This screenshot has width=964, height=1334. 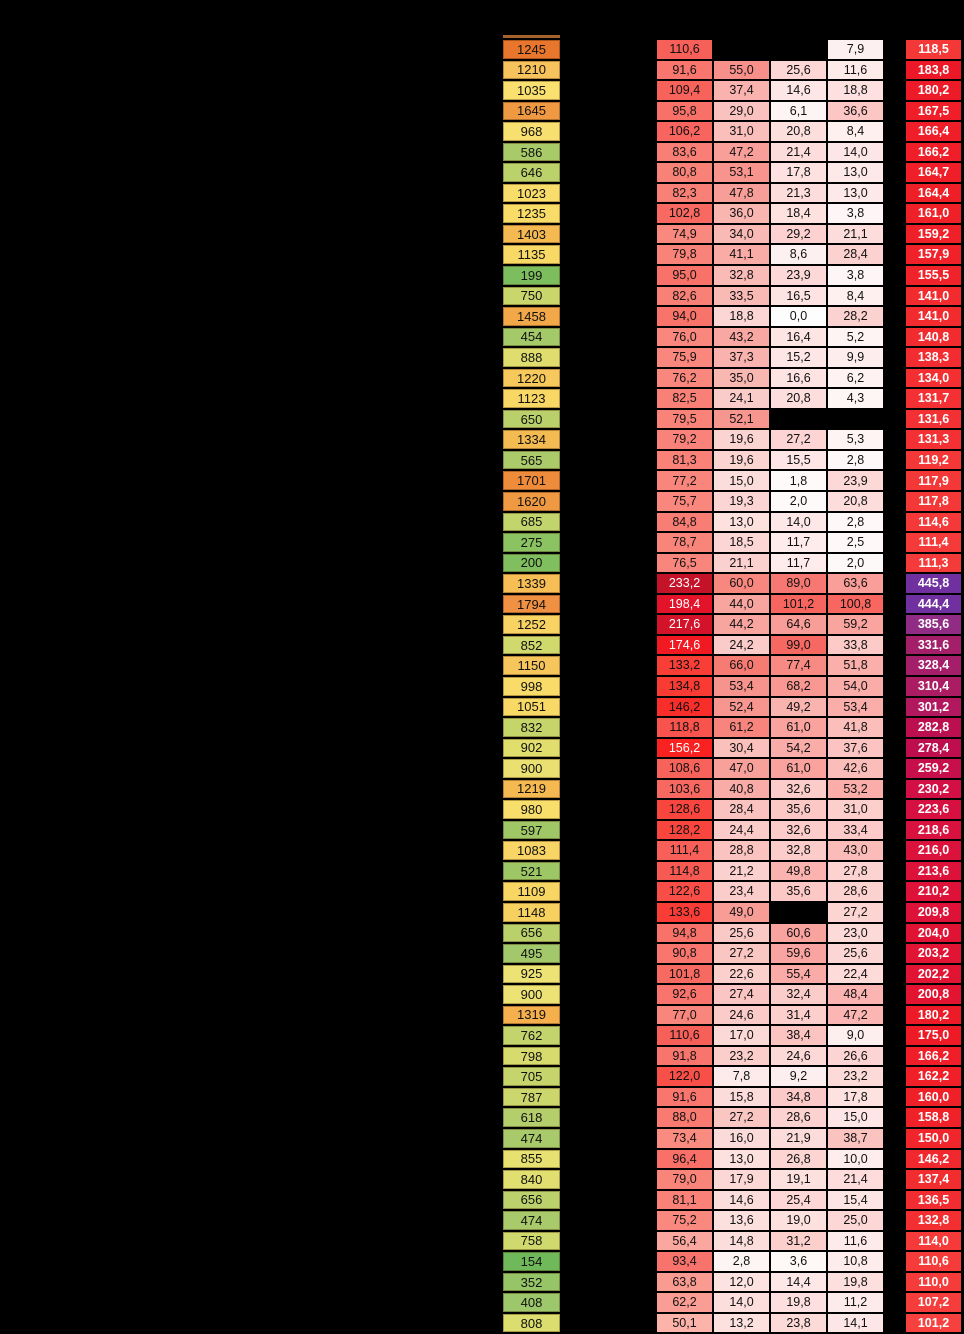 What do you see at coordinates (531, 809) in the screenshot?
I see `id-cell: 980` at bounding box center [531, 809].